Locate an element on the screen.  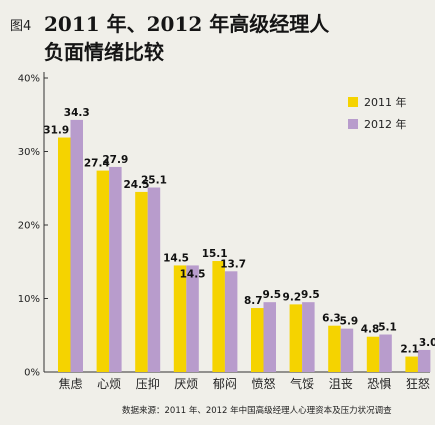
category-label: 心烦 is located at coordinates (109, 384).